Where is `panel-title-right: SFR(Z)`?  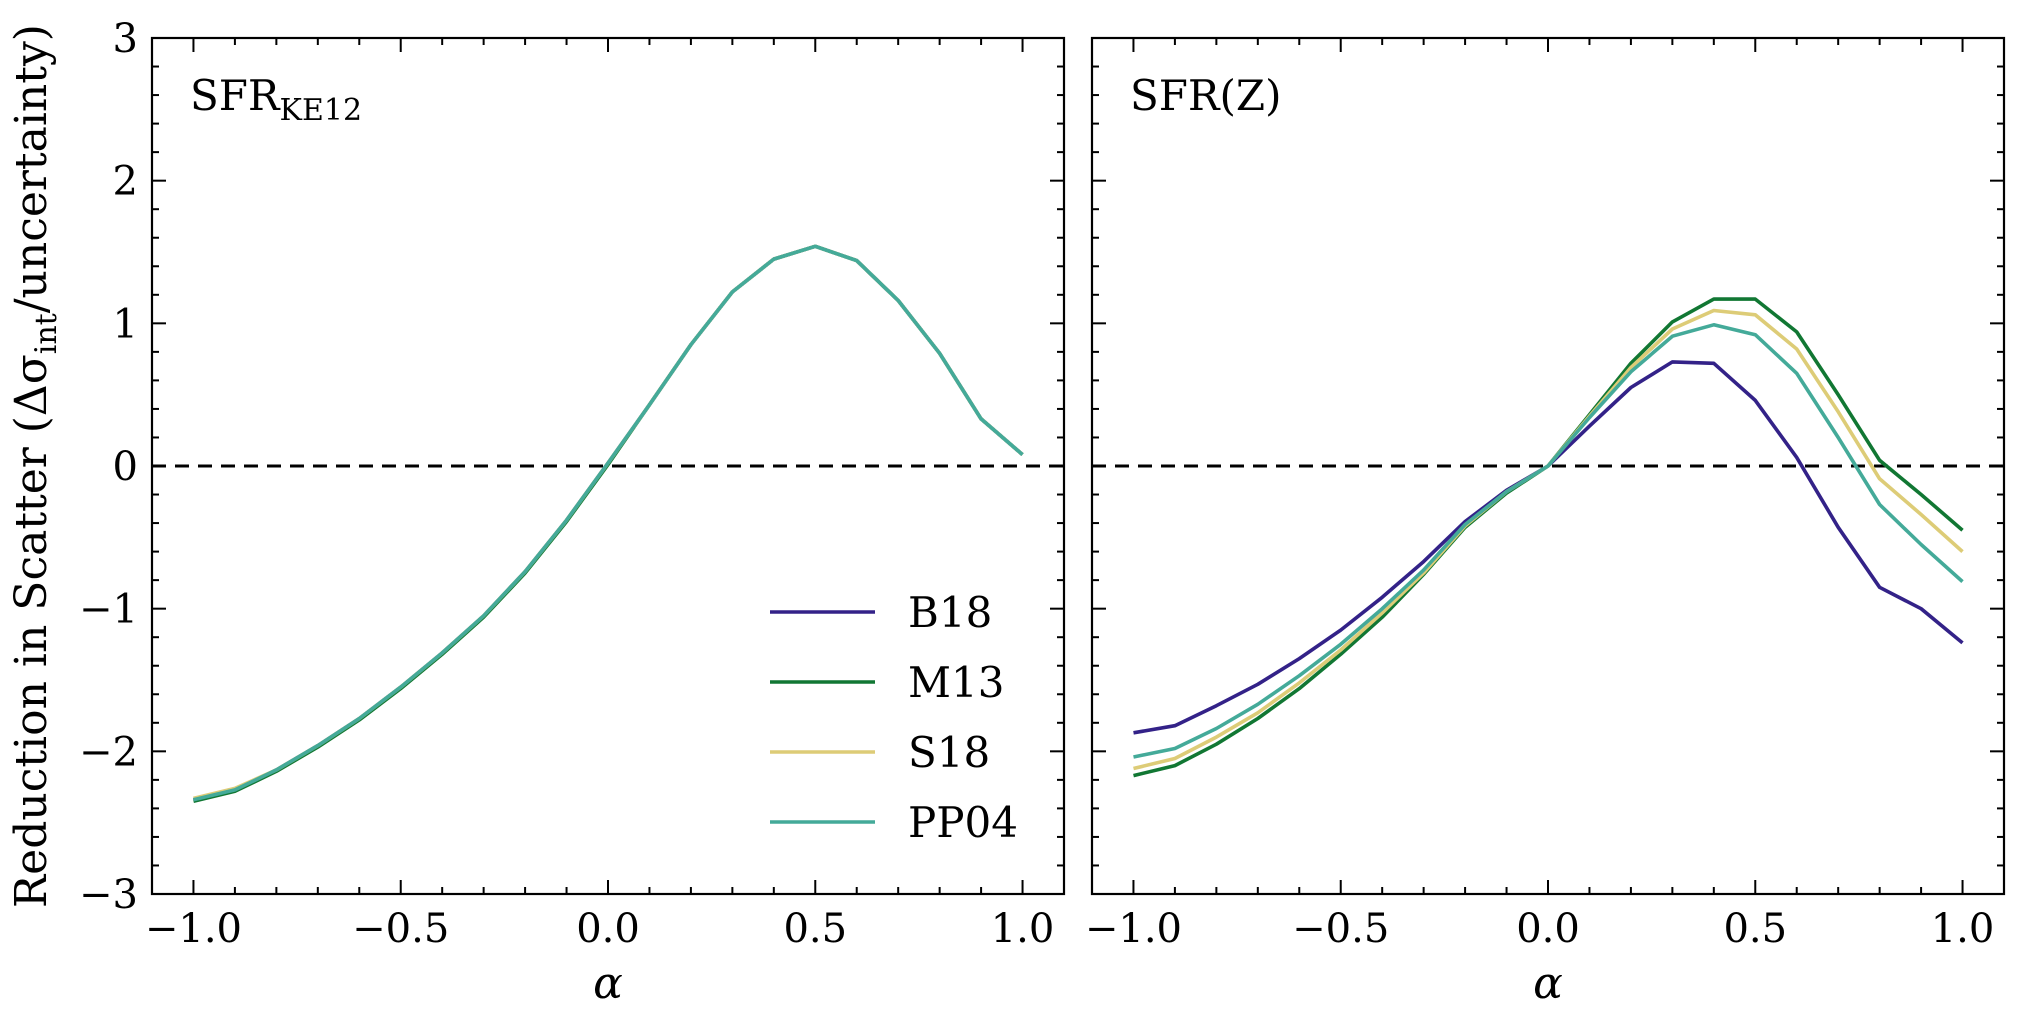 panel-title-right: SFR(Z) is located at coordinates (1206, 95).